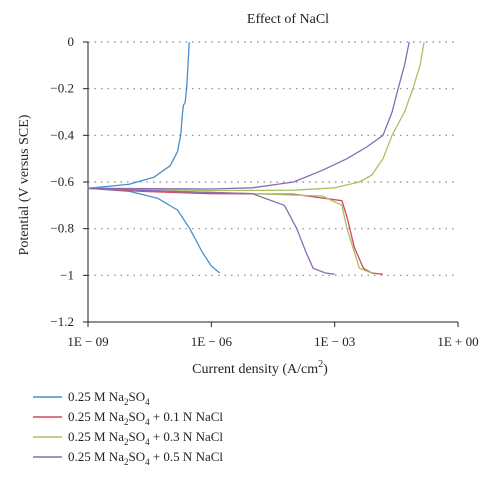 Image resolution: width=500 pixels, height=483 pixels. Describe the element at coordinates (320, 364) in the screenshot. I see `x-axis-title-sup: 2` at that location.